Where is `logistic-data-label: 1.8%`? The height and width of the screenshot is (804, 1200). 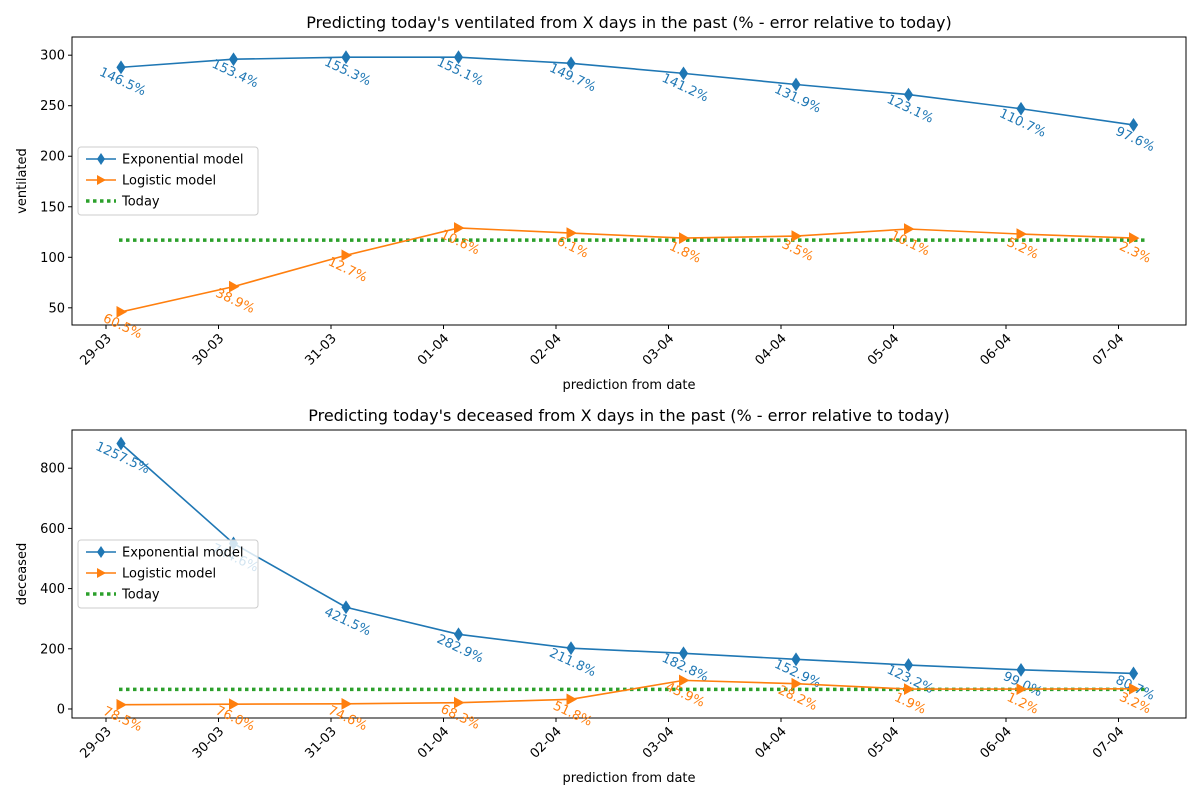
logistic-data-label: 1.8% is located at coordinates (685, 253).